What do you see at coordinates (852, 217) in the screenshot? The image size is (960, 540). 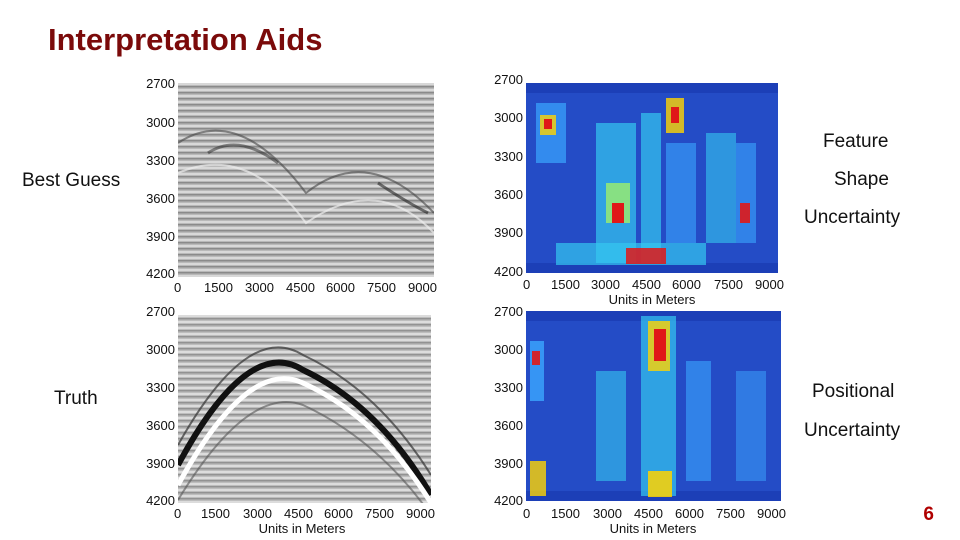 I see `uncertainty-label-top: Uncertainty` at bounding box center [852, 217].